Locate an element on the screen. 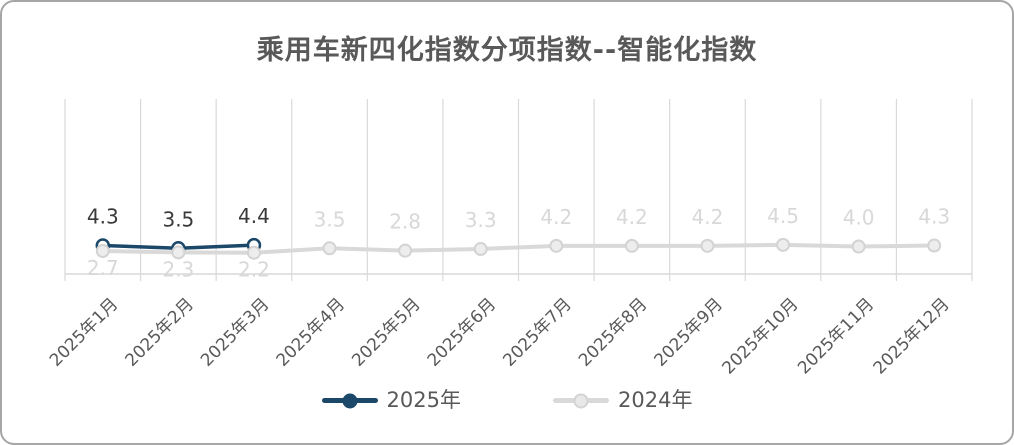 The width and height of the screenshot is (1014, 445). data-label-2025: 4.4 is located at coordinates (254, 216).